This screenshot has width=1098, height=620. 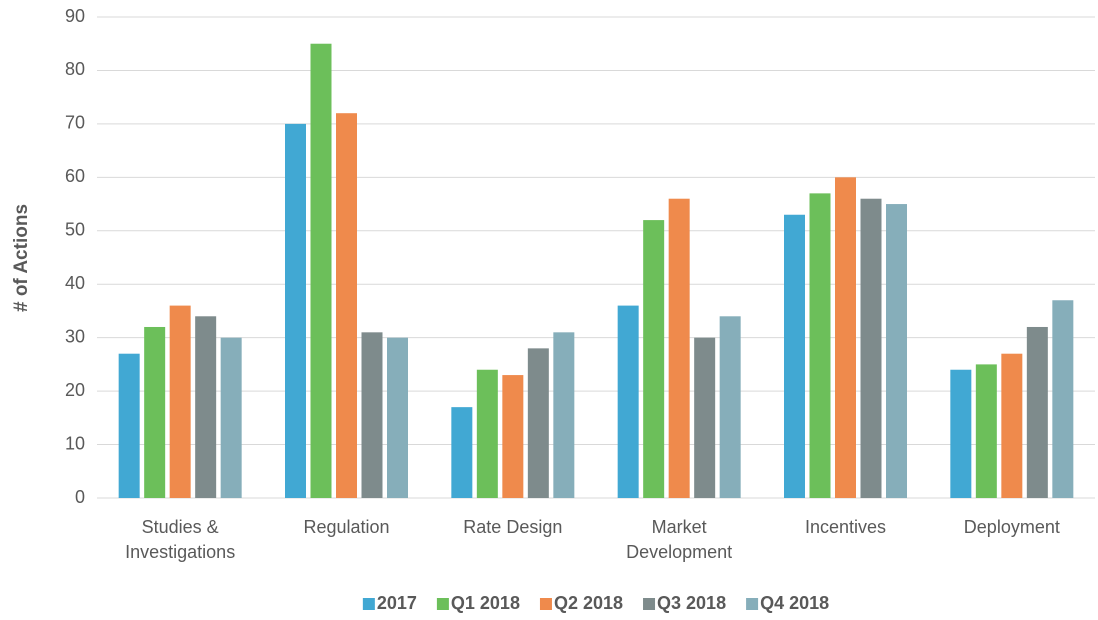 What do you see at coordinates (75, 336) in the screenshot?
I see `y-tick-label: 30` at bounding box center [75, 336].